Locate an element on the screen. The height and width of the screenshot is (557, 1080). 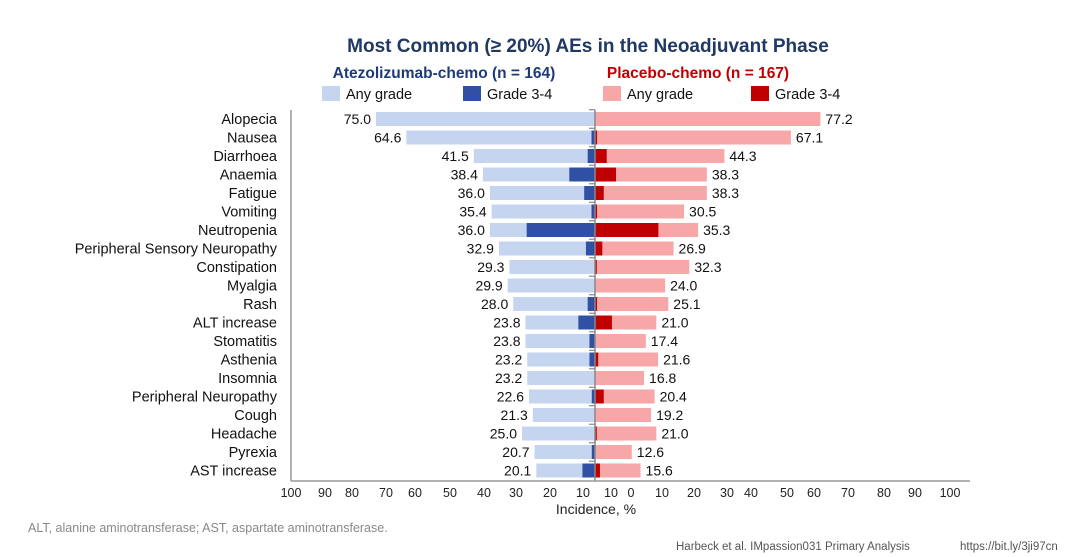
data-label-atezo: 29.9 is located at coordinates (488, 286).